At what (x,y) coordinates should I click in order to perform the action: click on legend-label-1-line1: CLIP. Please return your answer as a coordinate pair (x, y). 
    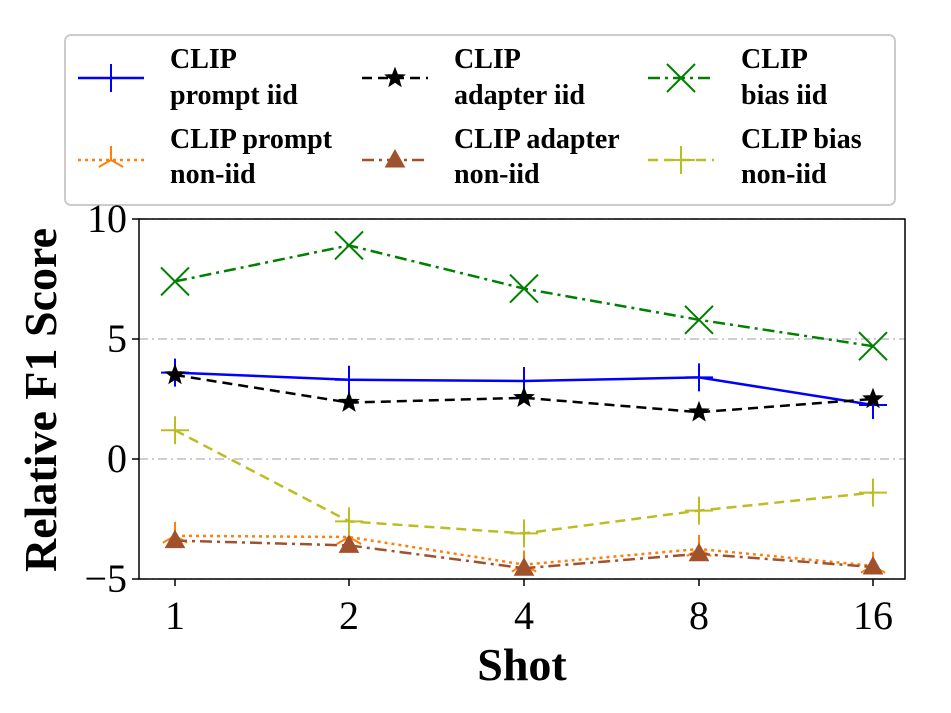
    Looking at the image, I should click on (487, 59).